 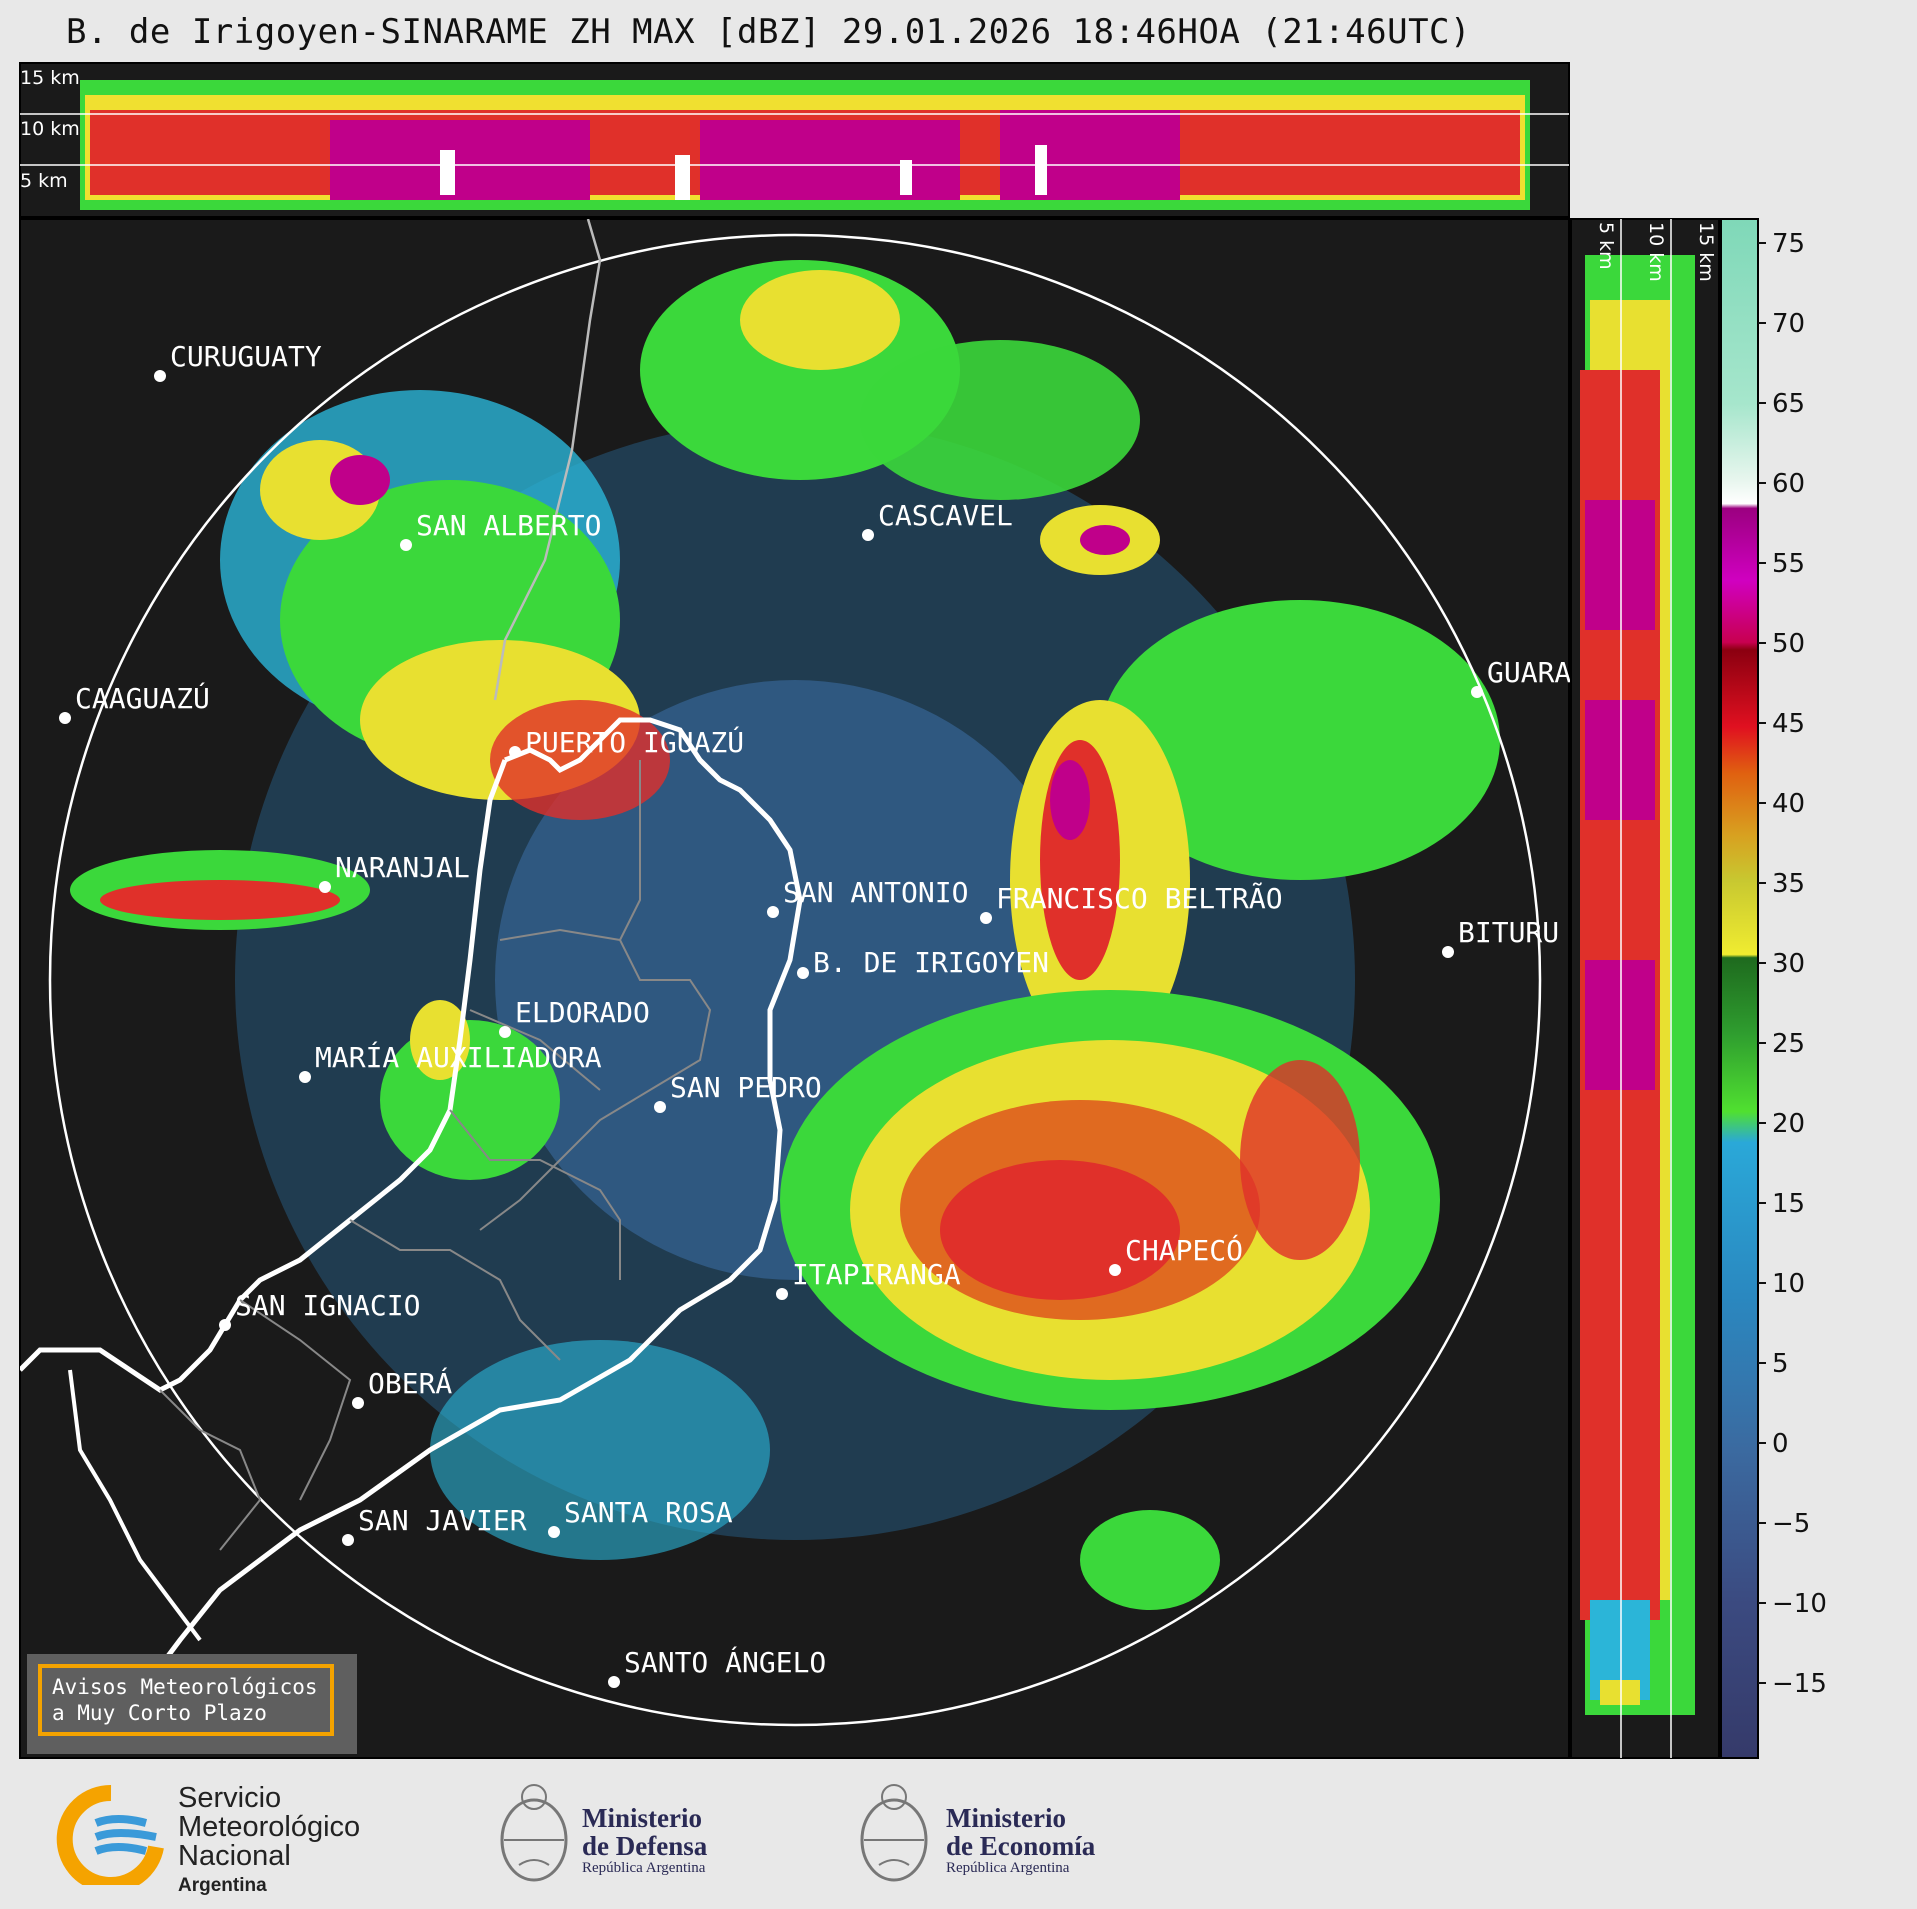 I want to click on colorbar-tick-label: 55, so click(x=1788, y=564).